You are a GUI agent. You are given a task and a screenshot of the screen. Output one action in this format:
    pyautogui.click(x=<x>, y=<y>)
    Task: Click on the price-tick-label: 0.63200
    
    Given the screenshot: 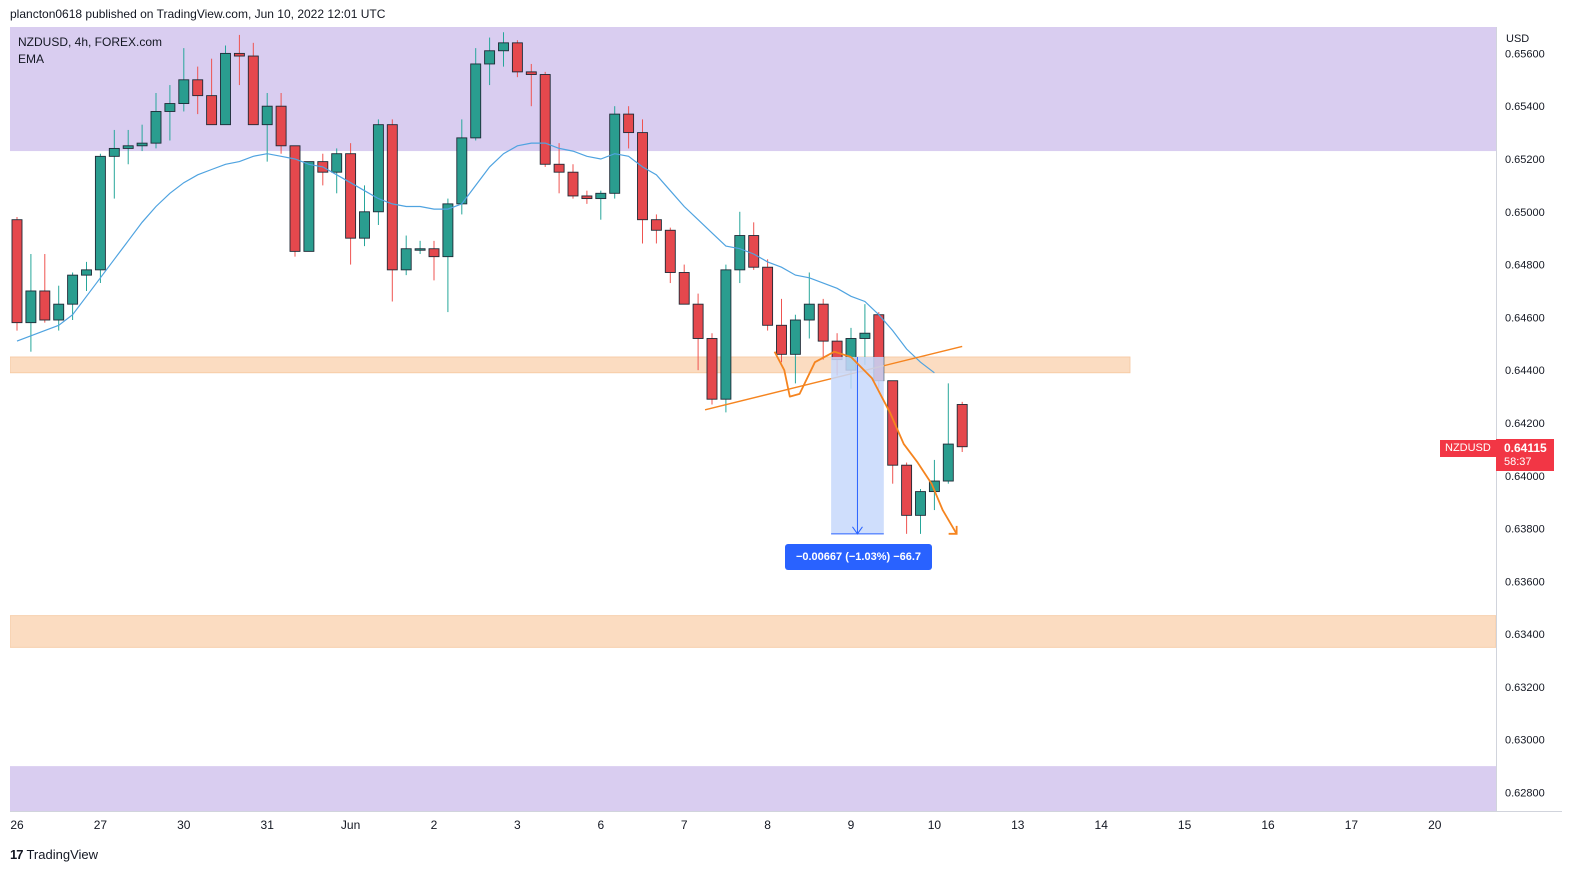 What is the action you would take?
    pyautogui.click(x=1525, y=688)
    